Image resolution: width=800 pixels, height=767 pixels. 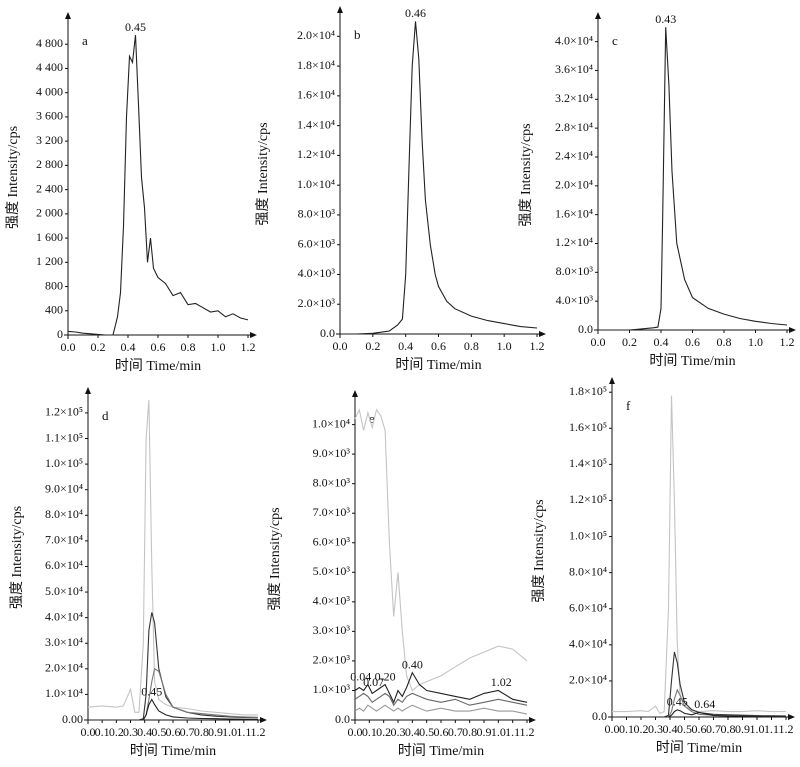 I want to click on y-tick-label: 2 000, so click(x=49, y=213).